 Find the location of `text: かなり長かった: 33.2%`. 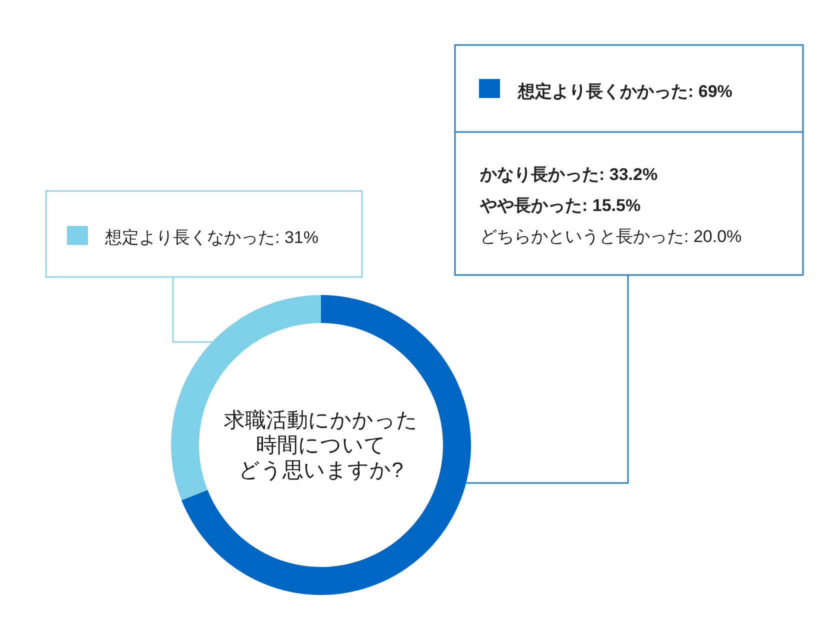

text: かなり長かった: 33.2% is located at coordinates (568, 174).